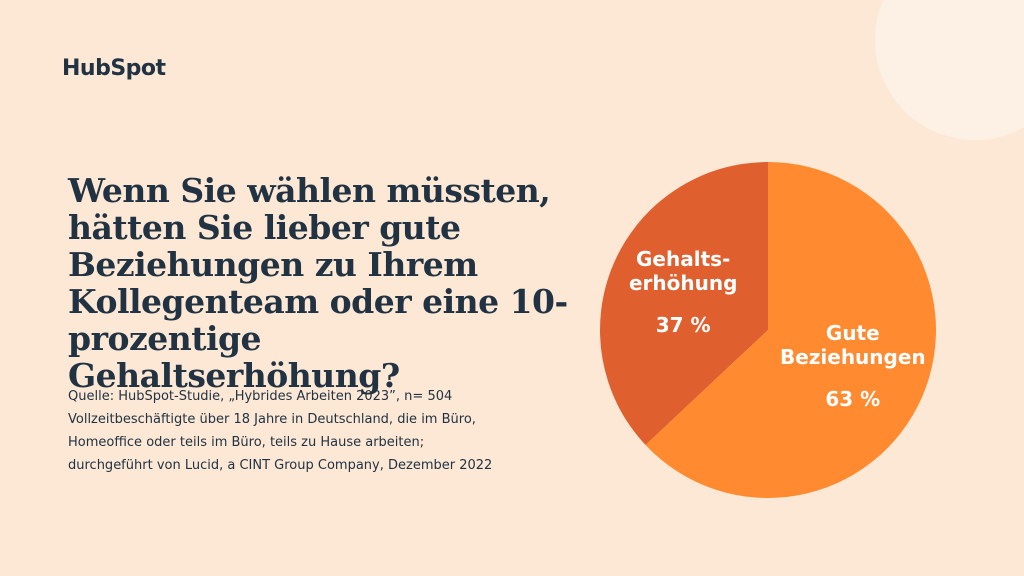  What do you see at coordinates (683, 325) in the screenshot?
I see `value-label: 37 %` at bounding box center [683, 325].